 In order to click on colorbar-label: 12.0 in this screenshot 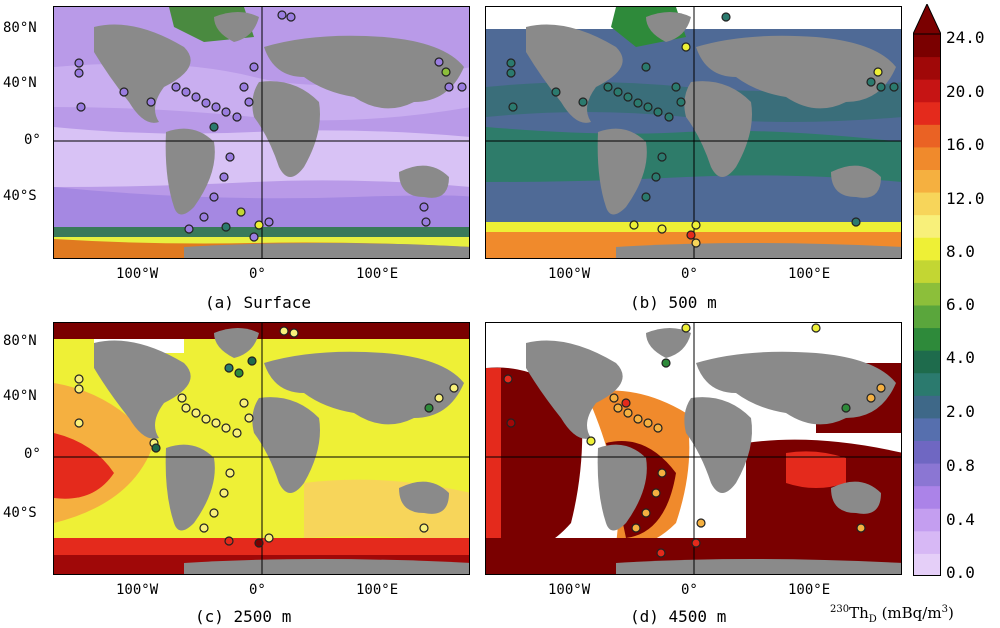, I will do `click(965, 198)`.